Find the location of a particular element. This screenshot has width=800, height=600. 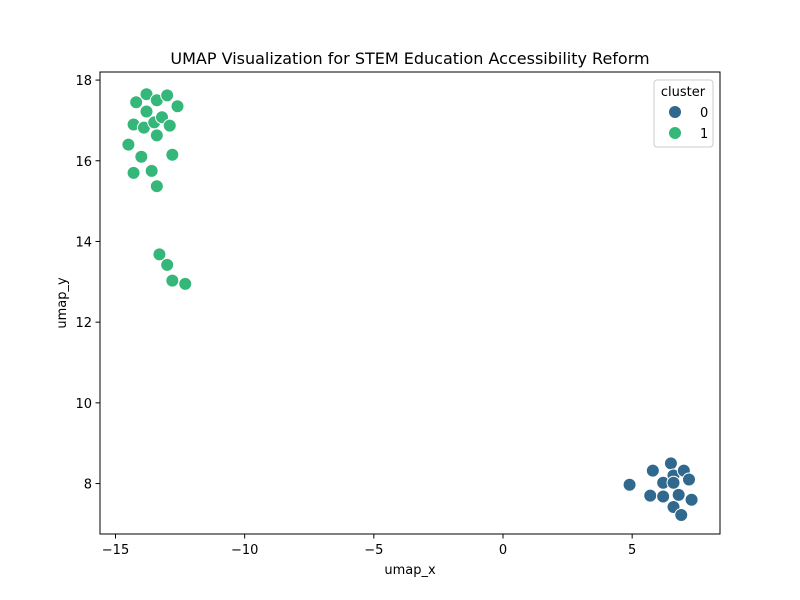

x-tick-label: 5 is located at coordinates (632, 550).